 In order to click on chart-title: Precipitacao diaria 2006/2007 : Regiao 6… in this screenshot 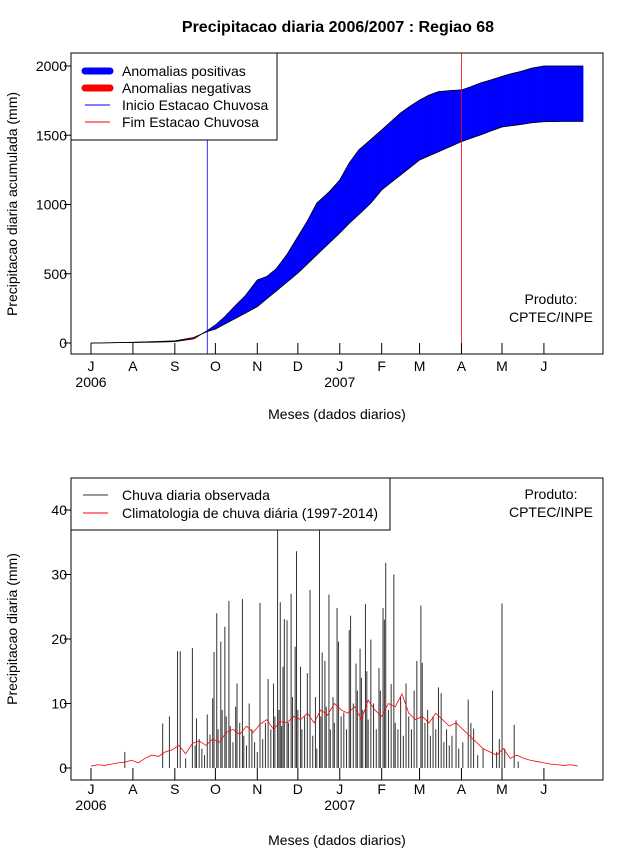, I will do `click(338, 27)`.